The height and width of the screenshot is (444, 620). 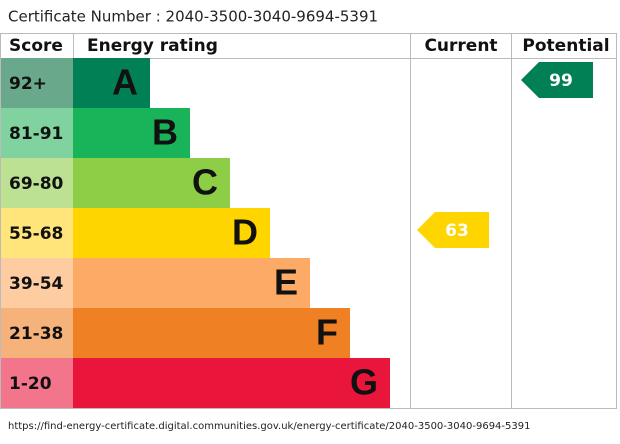 What do you see at coordinates (245, 232) in the screenshot?
I see `rating-letter: D` at bounding box center [245, 232].